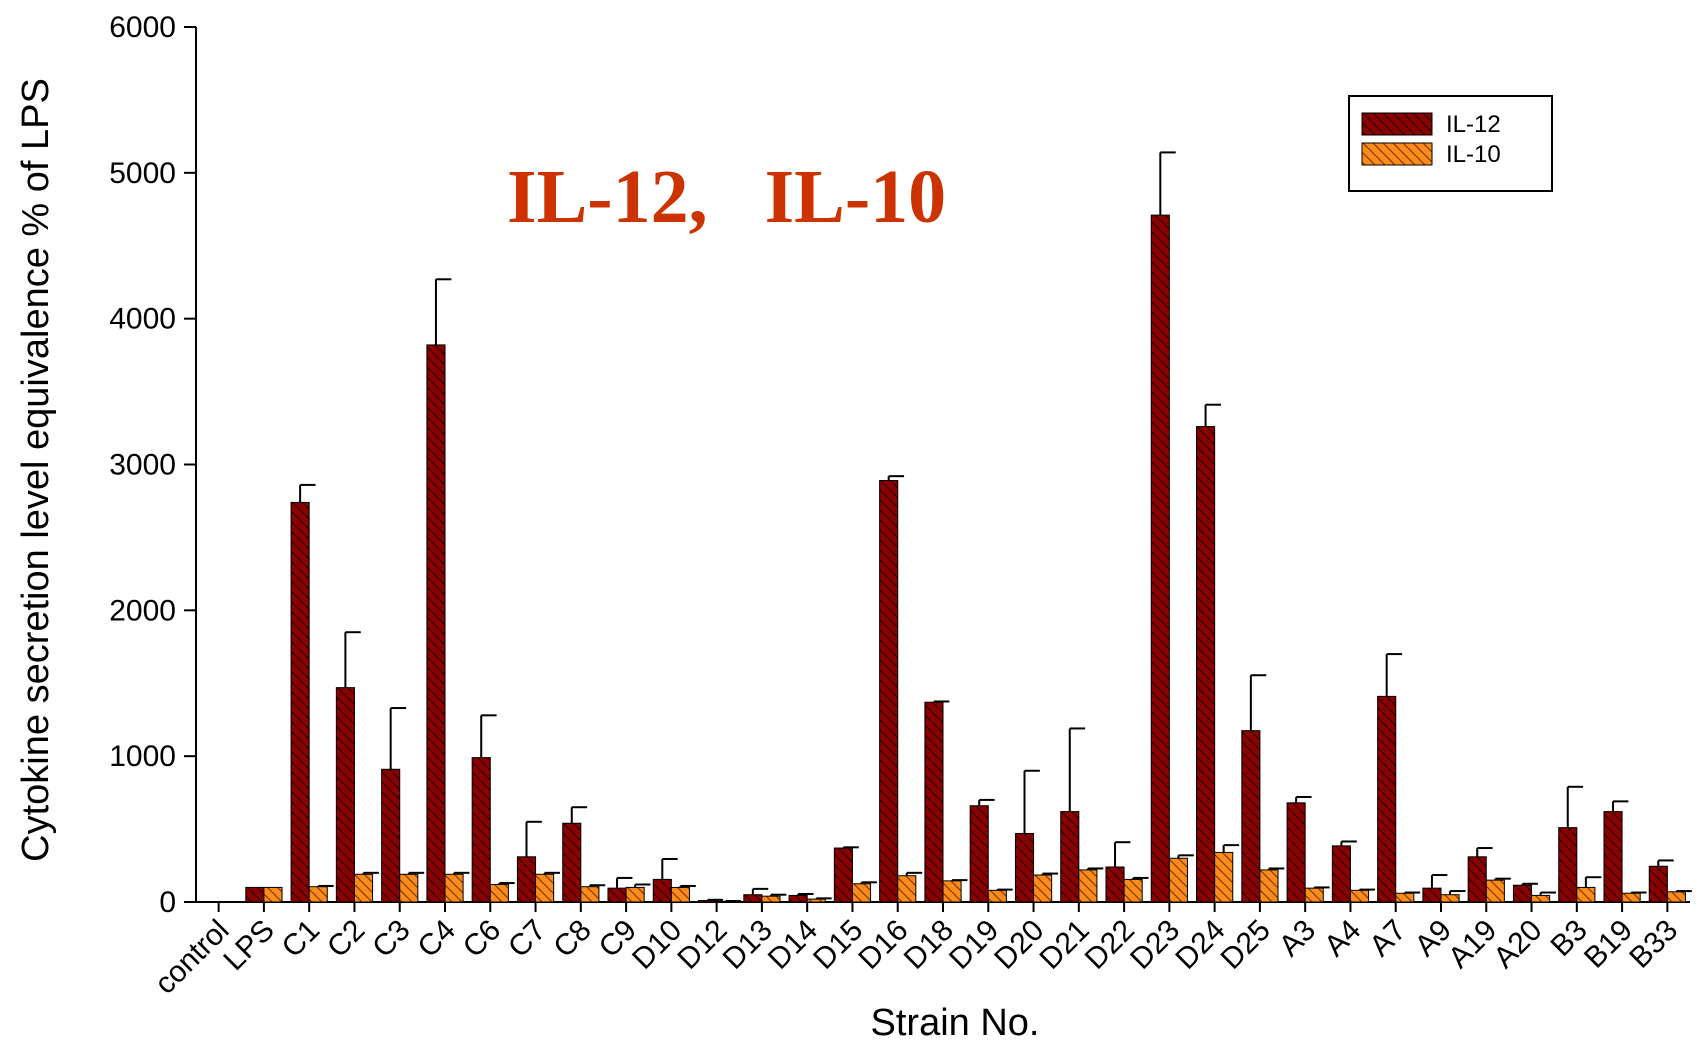  I want to click on legend-label-il12: IL-12, so click(1473, 124).